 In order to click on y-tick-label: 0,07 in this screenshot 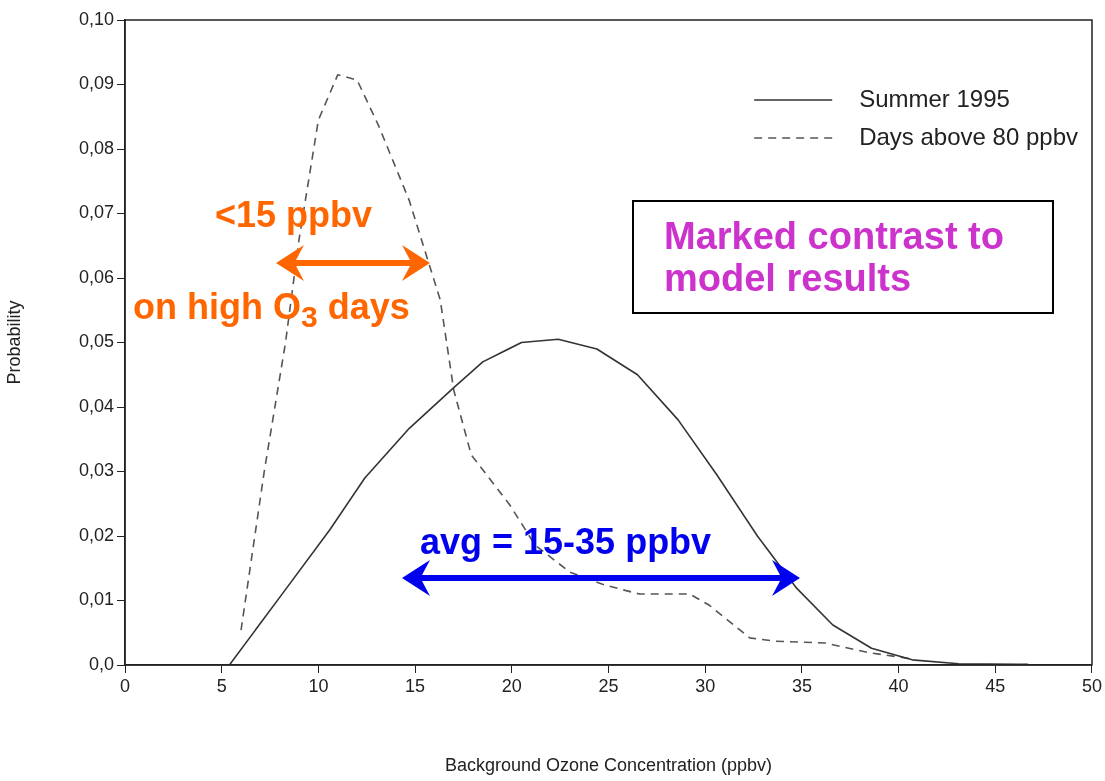, I will do `click(96, 212)`.